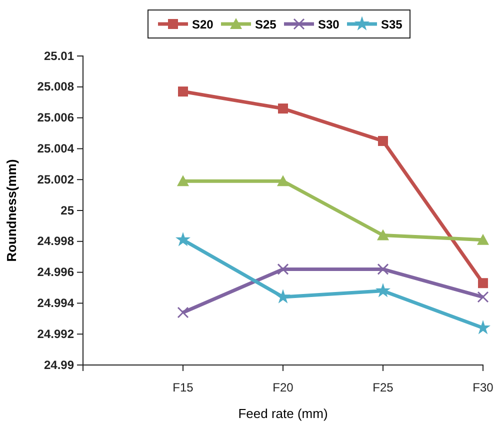 The image size is (495, 427). Describe the element at coordinates (55, 303) in the screenshot. I see `y-tick-label: 24.994` at that location.